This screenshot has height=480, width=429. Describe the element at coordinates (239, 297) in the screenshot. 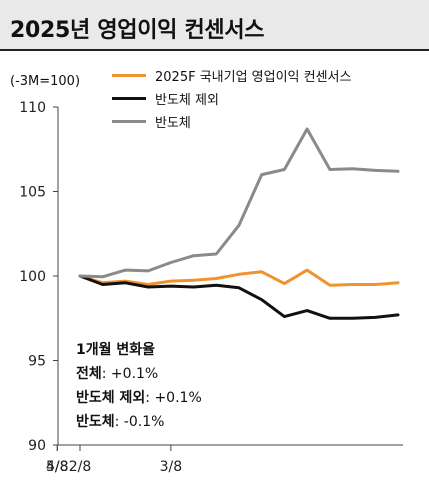

I see `line-ex-semis` at that location.